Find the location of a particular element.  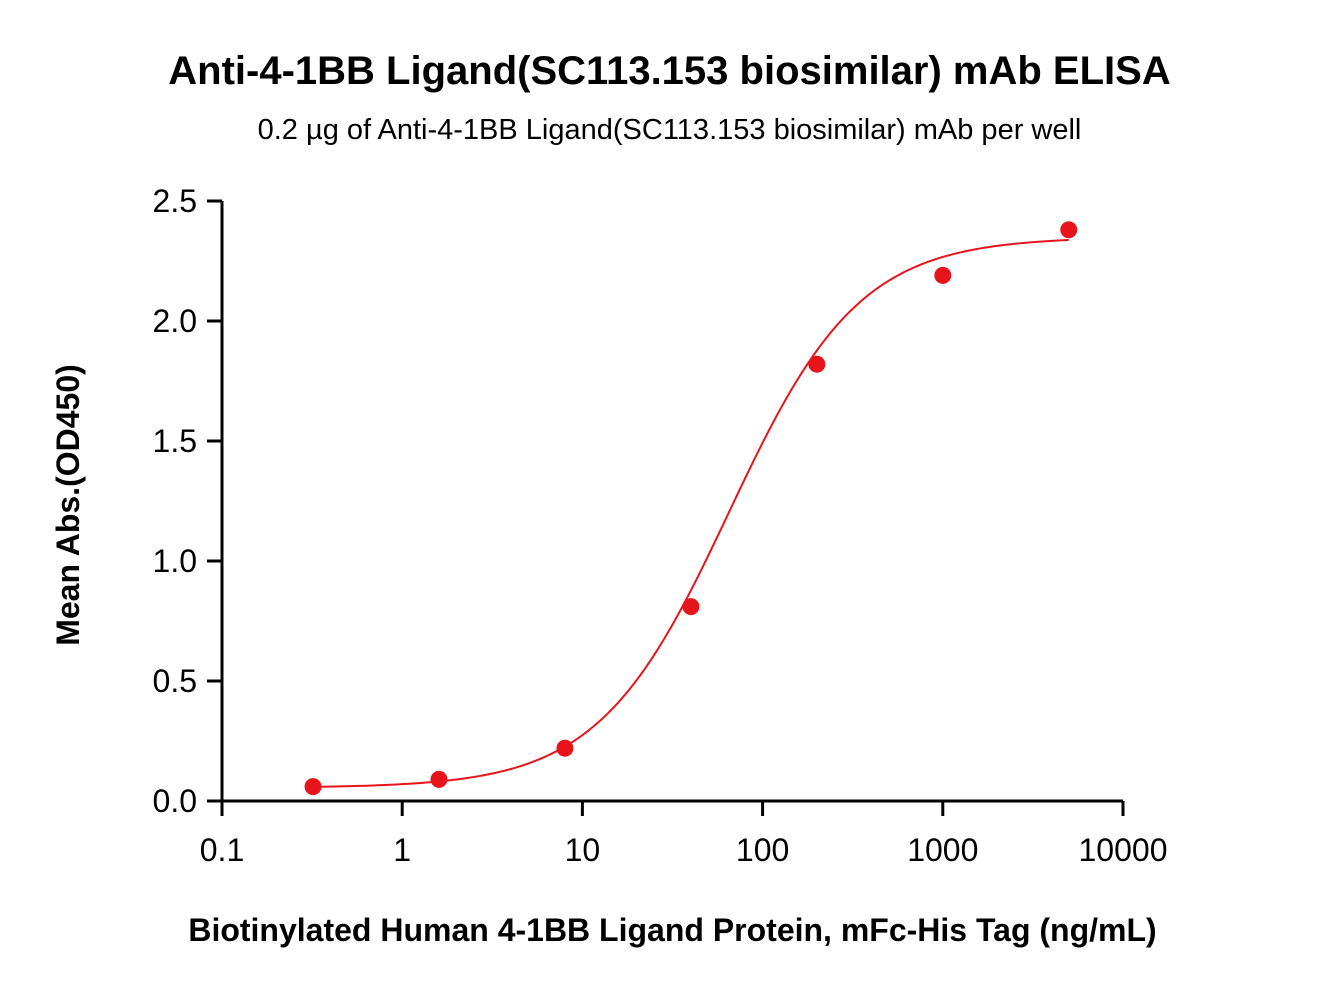

y-tick-label: 2.0 is located at coordinates (175, 321).